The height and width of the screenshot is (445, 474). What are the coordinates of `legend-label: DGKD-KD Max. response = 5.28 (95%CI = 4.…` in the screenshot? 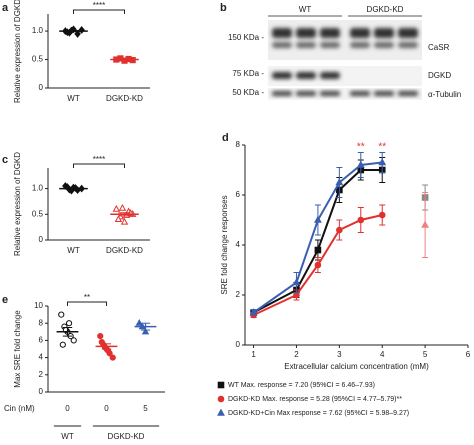 It's located at (315, 399).